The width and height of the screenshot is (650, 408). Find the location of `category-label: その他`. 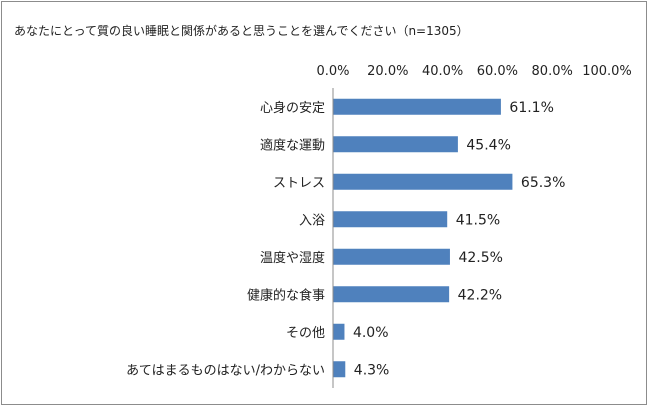

category-label: その他 is located at coordinates (305, 333).